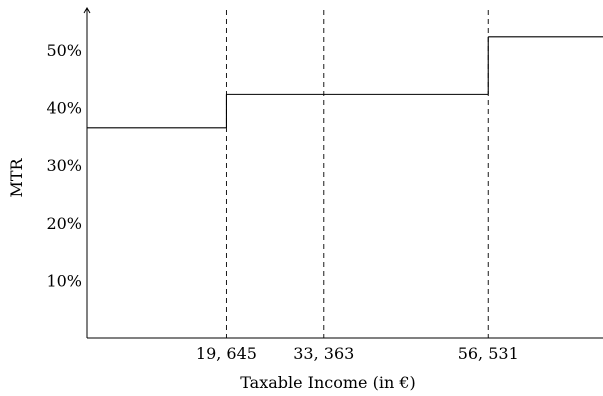 The image size is (603, 396). Describe the element at coordinates (64, 165) in the screenshot. I see `y-tick-label: 30%` at that location.